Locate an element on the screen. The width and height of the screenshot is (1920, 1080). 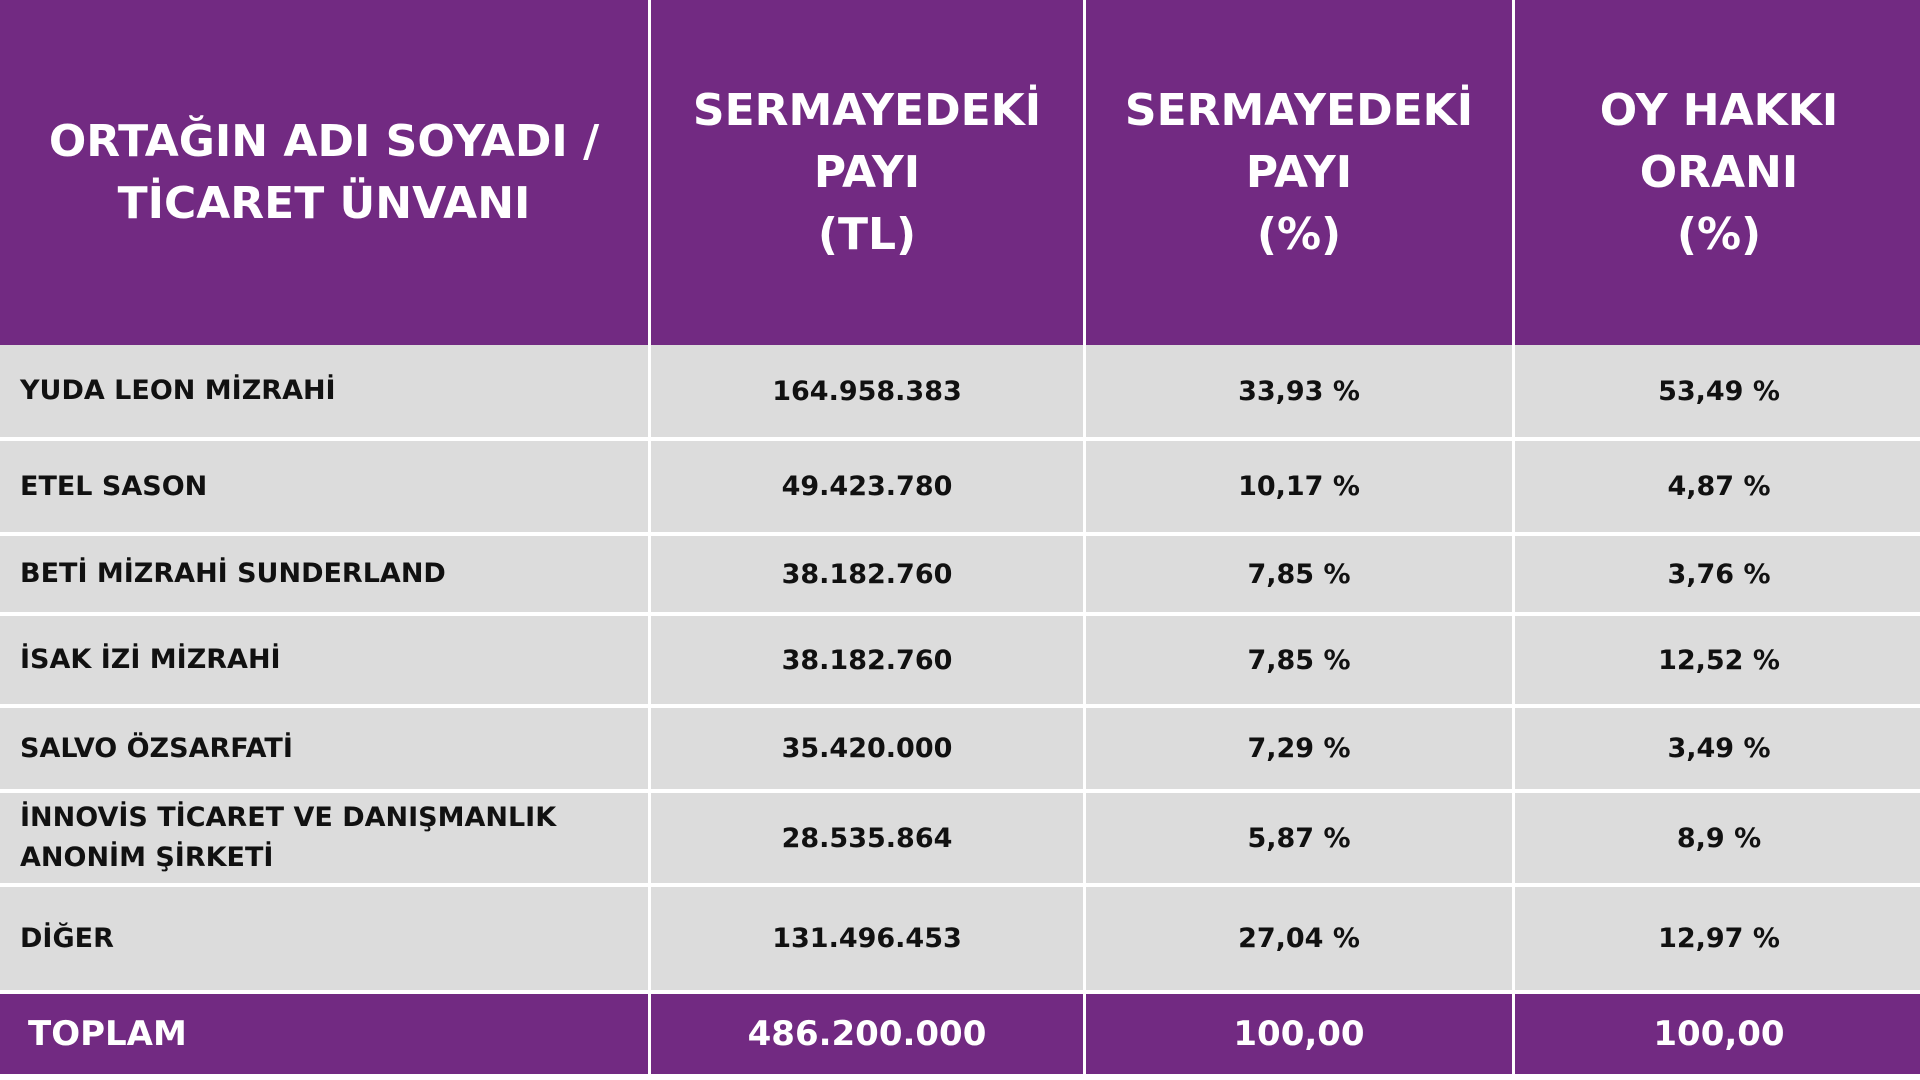
header-col3-line3: (%) is located at coordinates (1299, 234).